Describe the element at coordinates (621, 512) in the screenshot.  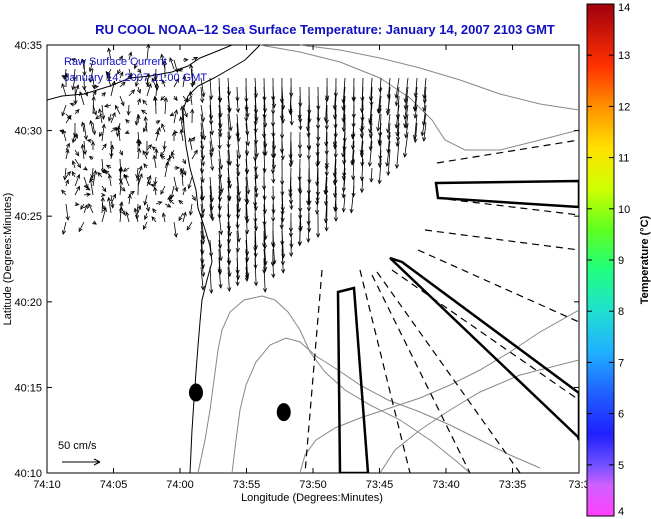
I see `colorbar-tick-label: 4` at that location.